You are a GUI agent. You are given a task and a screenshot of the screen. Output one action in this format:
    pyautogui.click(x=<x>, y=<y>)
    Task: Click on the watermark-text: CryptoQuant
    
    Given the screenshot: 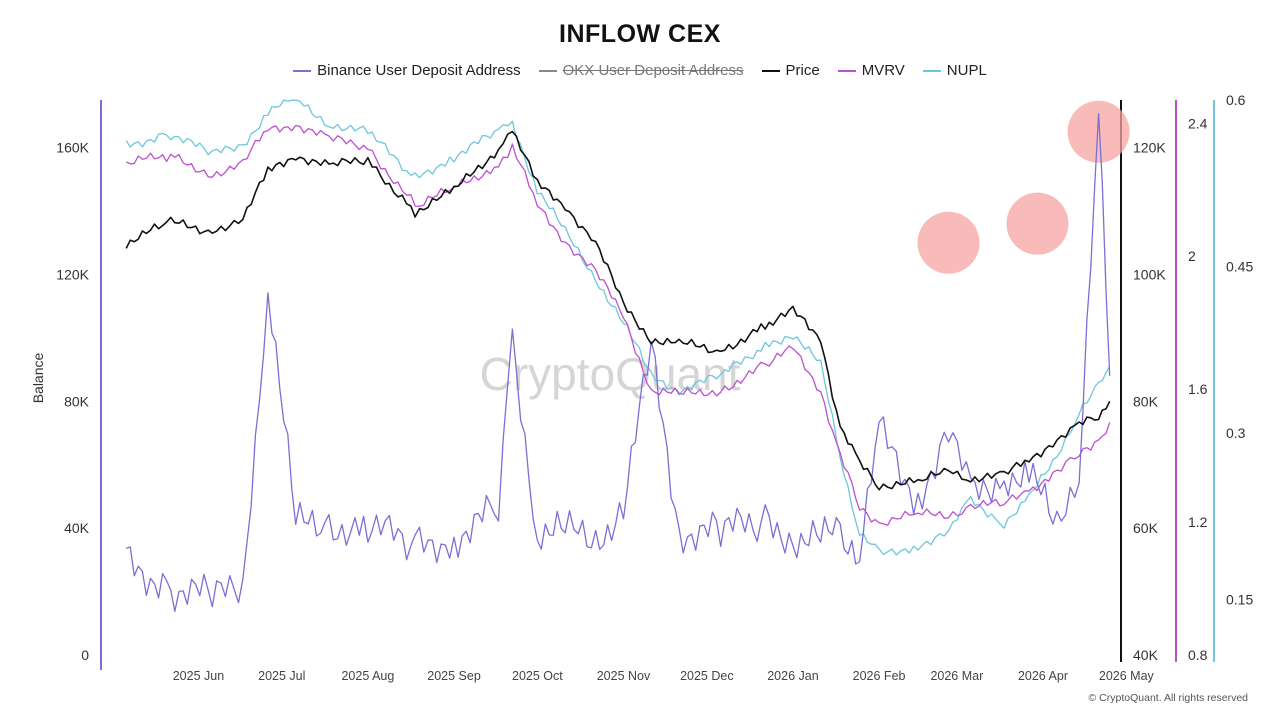 What is the action you would take?
    pyautogui.click(x=610, y=374)
    